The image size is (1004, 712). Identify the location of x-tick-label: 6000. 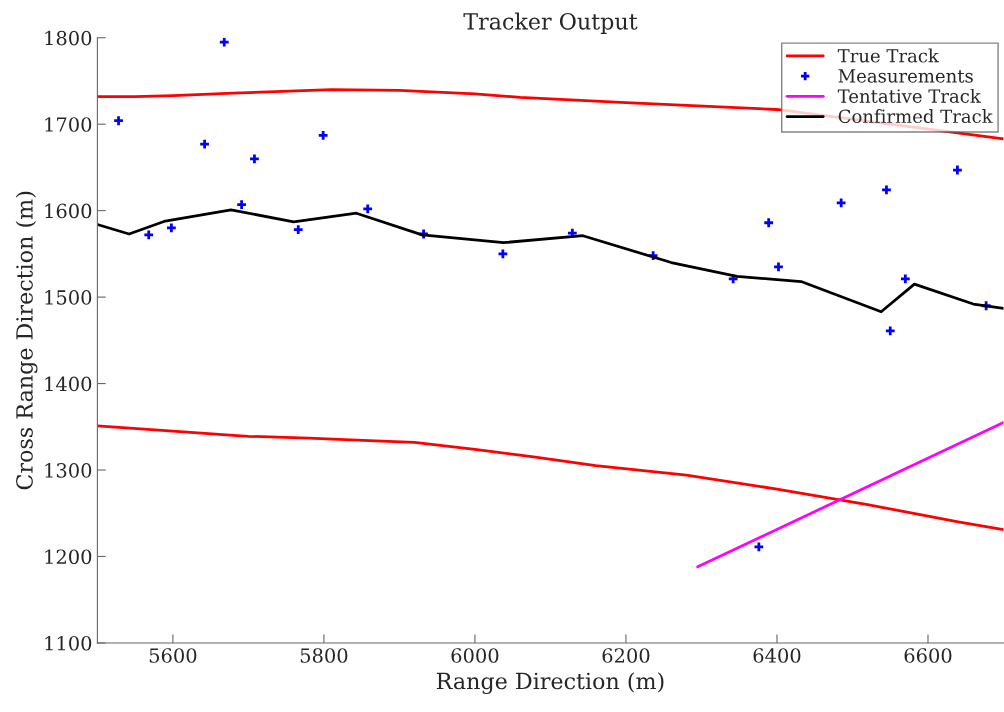
(475, 655).